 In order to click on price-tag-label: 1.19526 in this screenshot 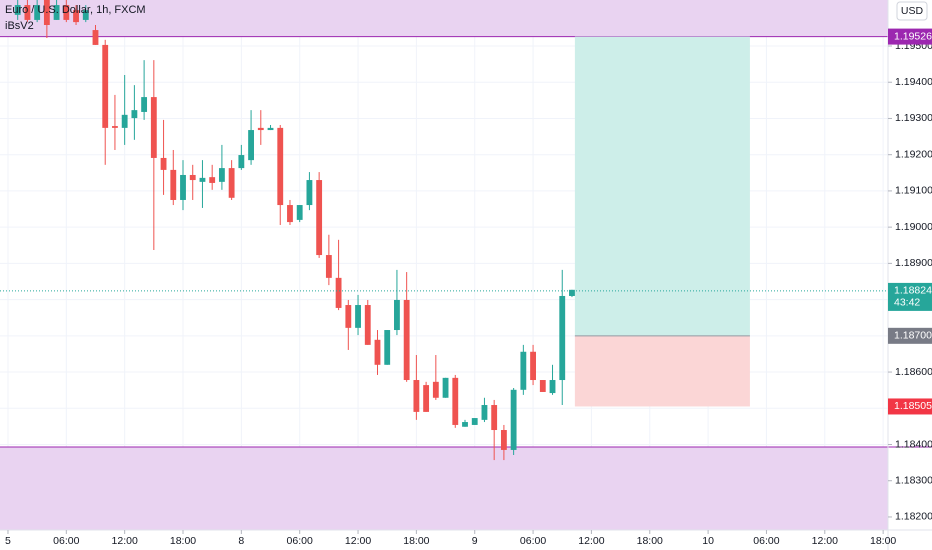, I will do `click(913, 36)`.